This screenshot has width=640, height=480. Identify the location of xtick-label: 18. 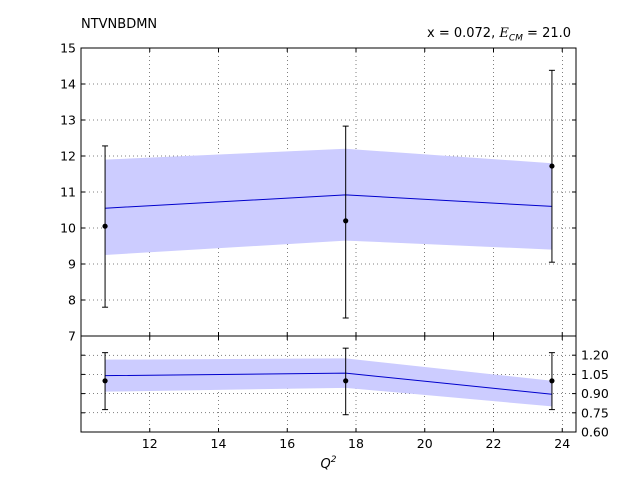
(356, 443).